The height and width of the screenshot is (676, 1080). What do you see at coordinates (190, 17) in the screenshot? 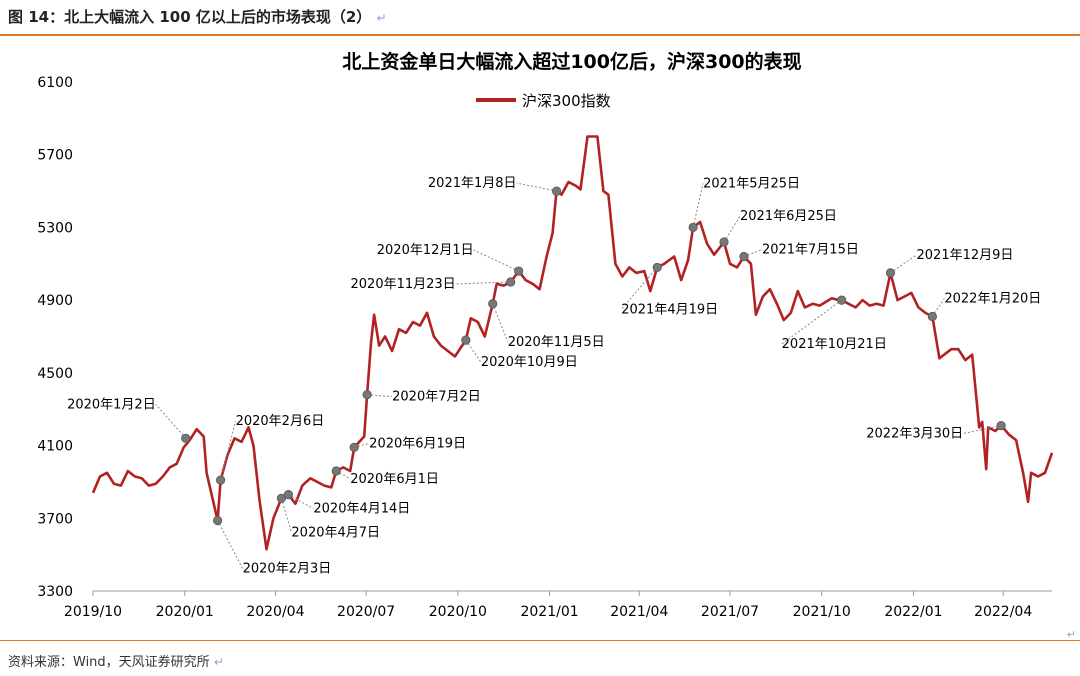
I see `figure-caption-text: 图 14：北上大幅流入 100 亿以上后的市场表现（2）` at bounding box center [190, 17].